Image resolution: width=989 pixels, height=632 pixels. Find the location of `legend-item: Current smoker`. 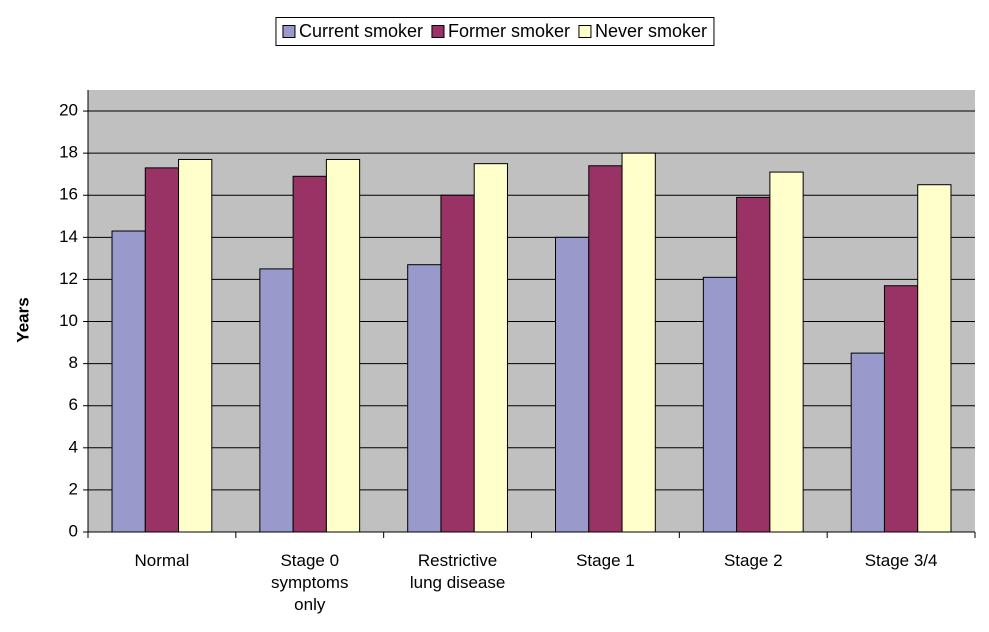

legend-item: Current smoker is located at coordinates (352, 31).